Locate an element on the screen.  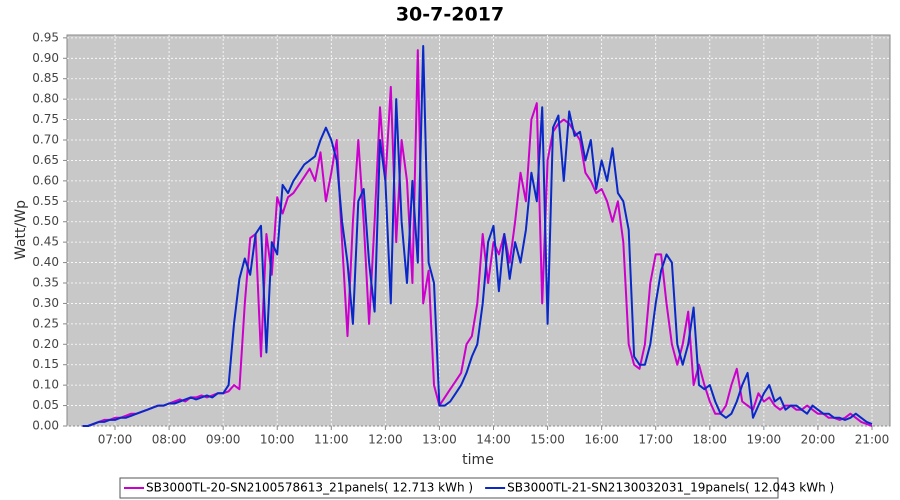
y-tick-label: 0.55 is located at coordinates (45, 201).